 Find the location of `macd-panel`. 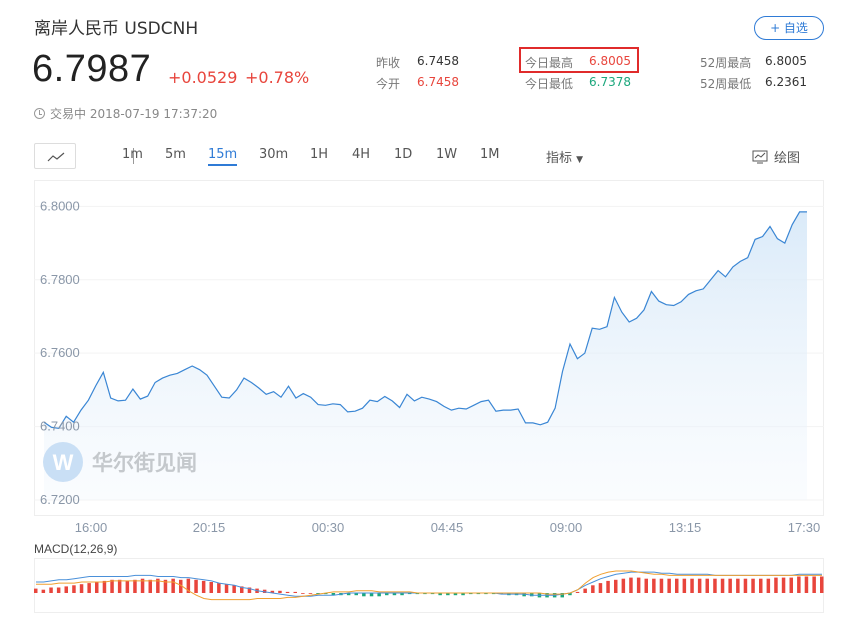

macd-panel is located at coordinates (429, 585).